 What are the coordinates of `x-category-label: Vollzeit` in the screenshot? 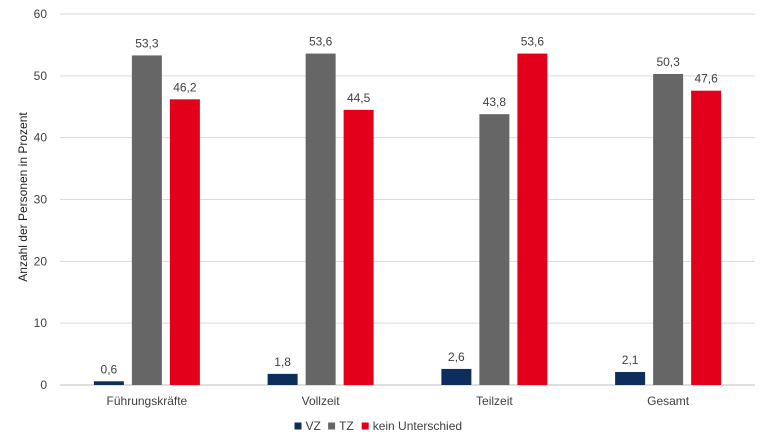 It's located at (321, 401).